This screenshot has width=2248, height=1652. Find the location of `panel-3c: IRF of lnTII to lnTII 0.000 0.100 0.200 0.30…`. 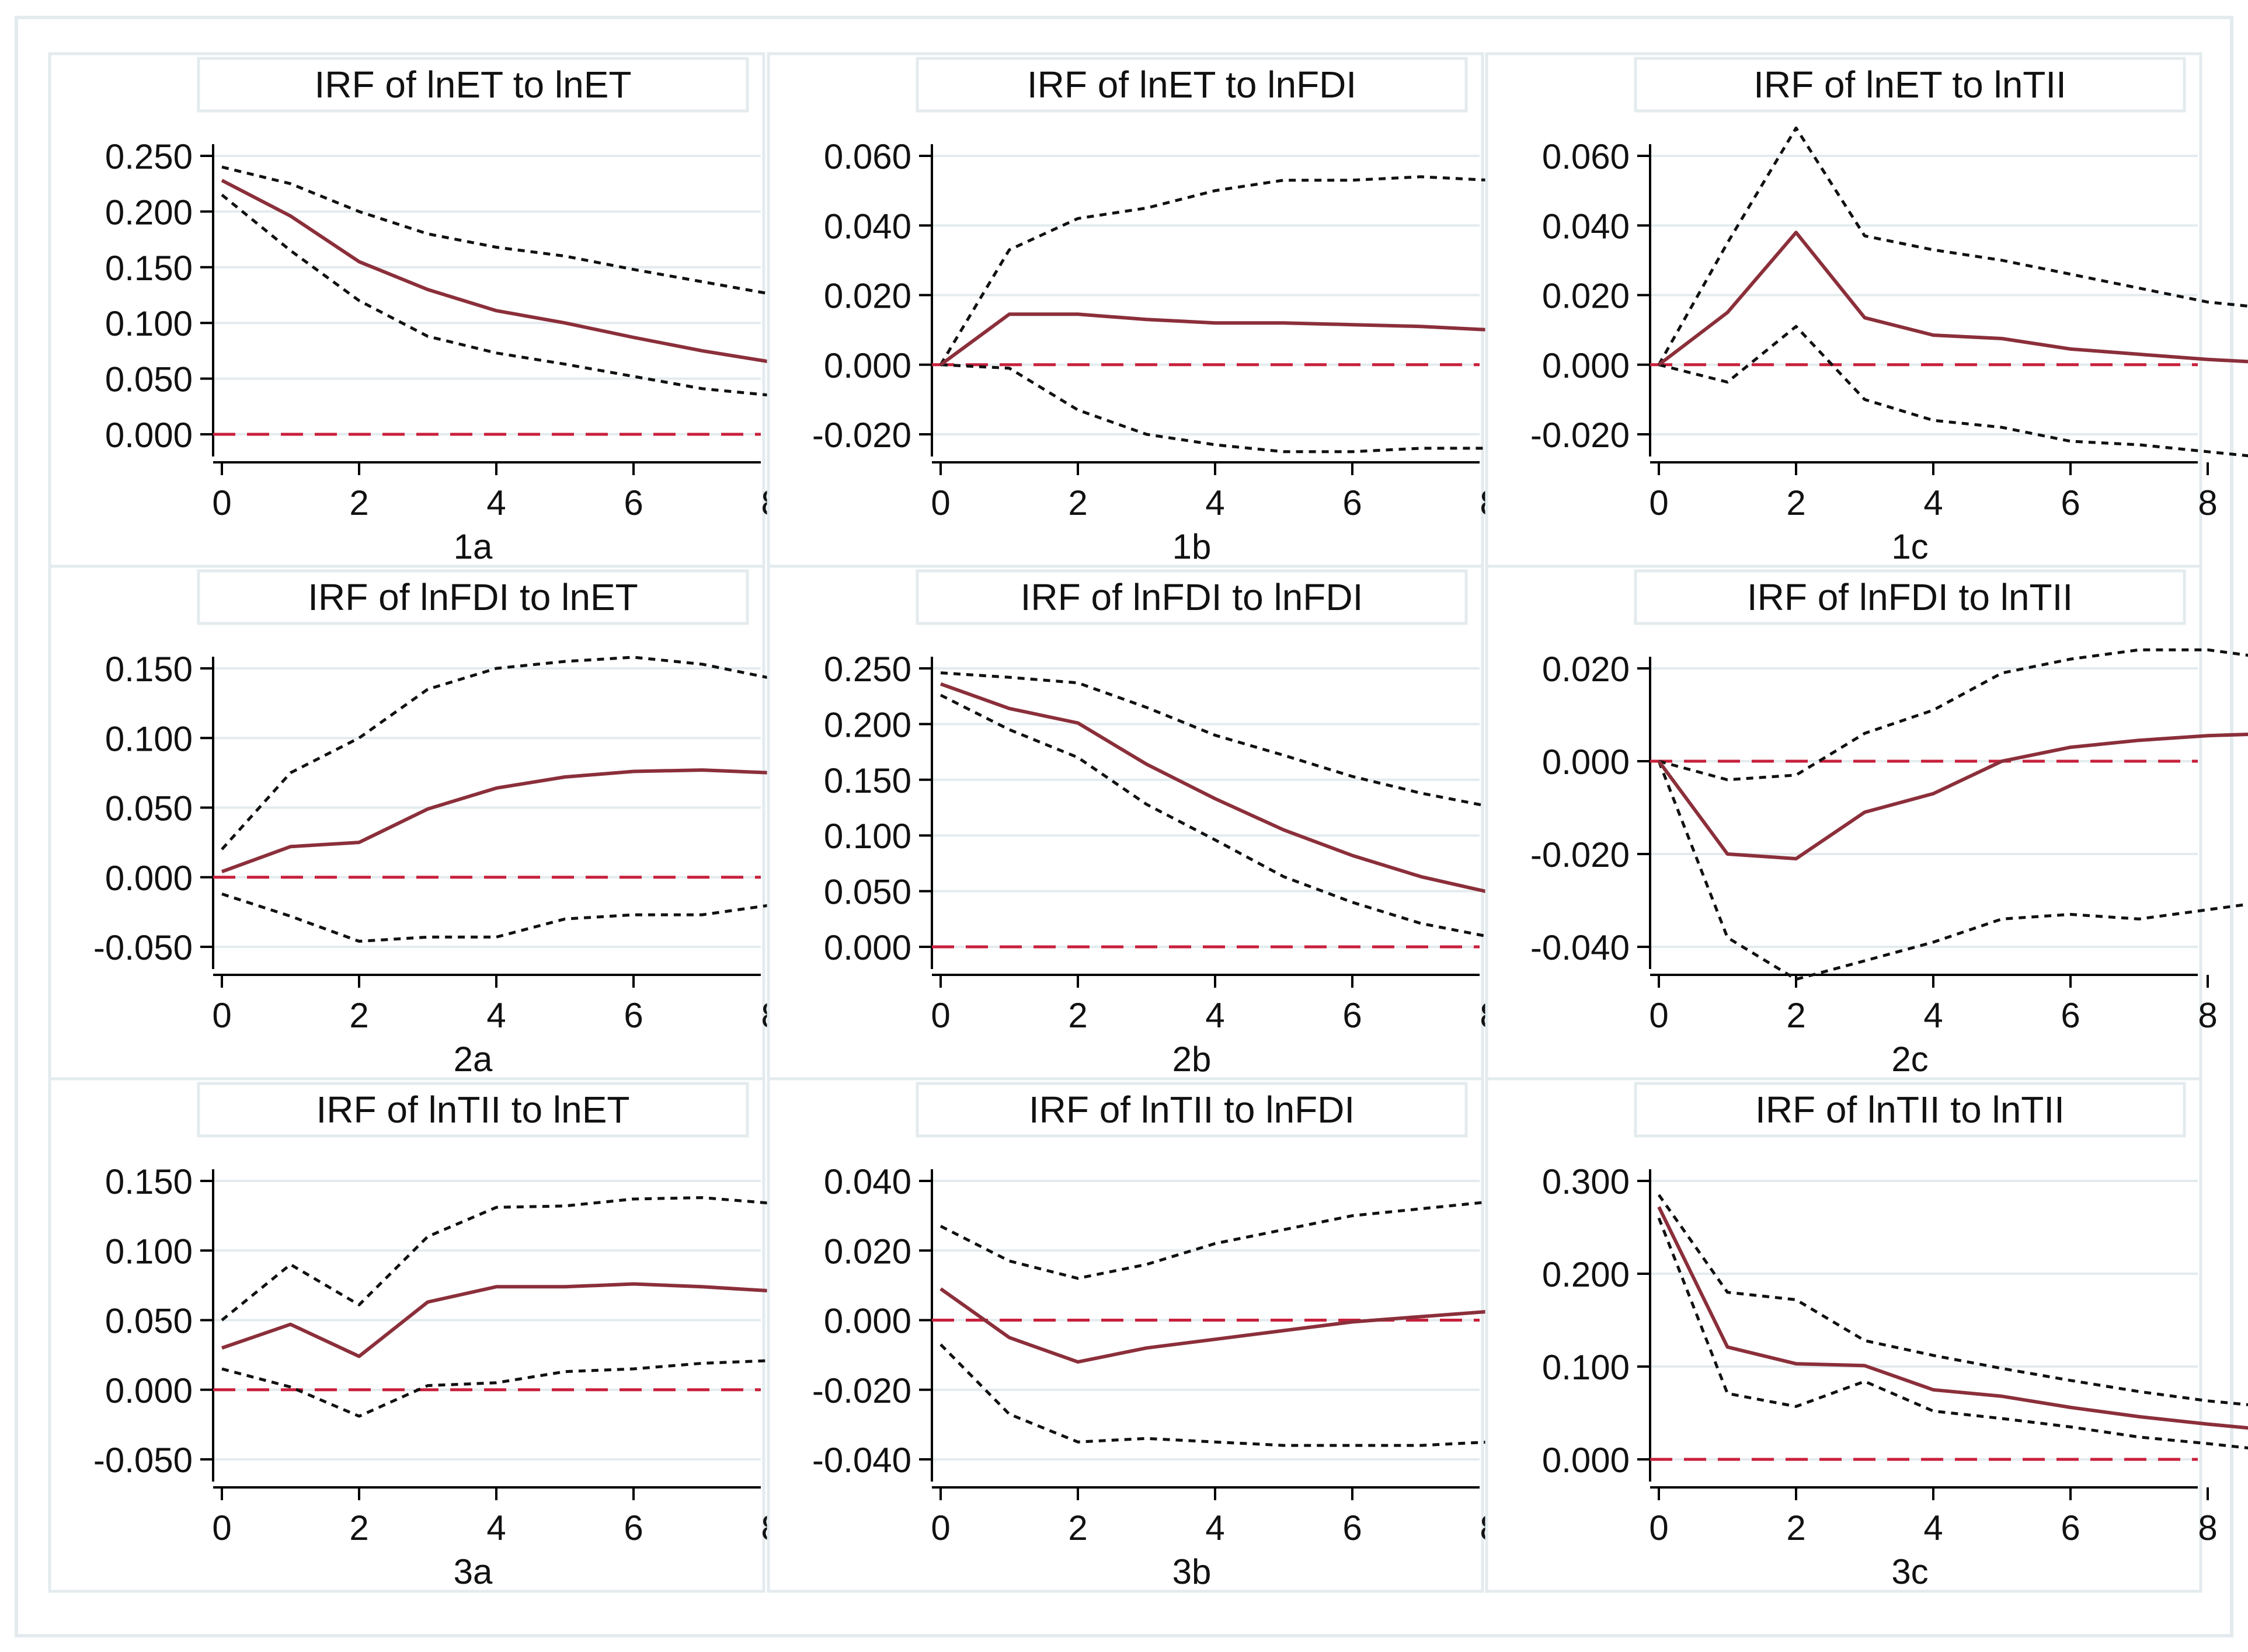

panel-3c: IRF of lnTII to lnTII 0.000 0.100 0.200 0.30… is located at coordinates (1867, 1335).